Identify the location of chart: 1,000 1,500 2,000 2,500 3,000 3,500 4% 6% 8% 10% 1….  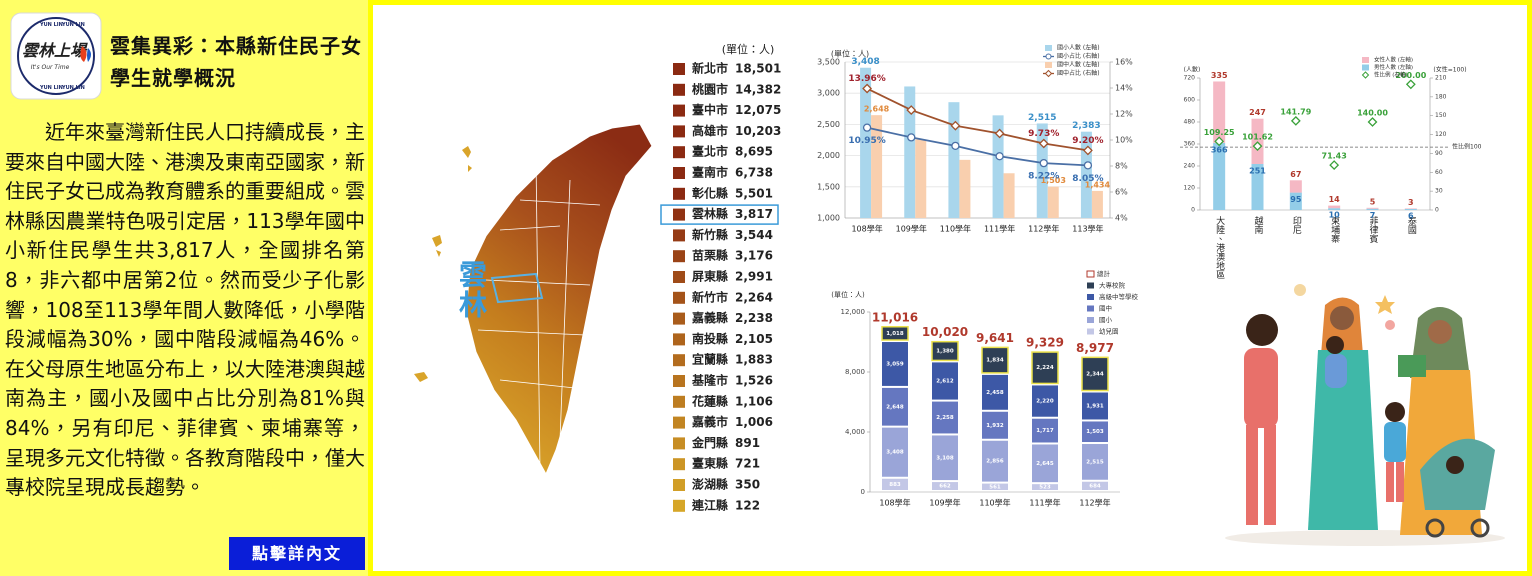
(975, 139).